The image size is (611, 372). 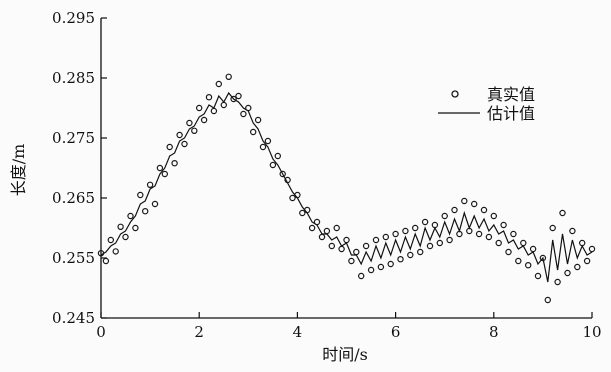 What do you see at coordinates (298, 332) in the screenshot?
I see `x-tick-label: 4` at bounding box center [298, 332].